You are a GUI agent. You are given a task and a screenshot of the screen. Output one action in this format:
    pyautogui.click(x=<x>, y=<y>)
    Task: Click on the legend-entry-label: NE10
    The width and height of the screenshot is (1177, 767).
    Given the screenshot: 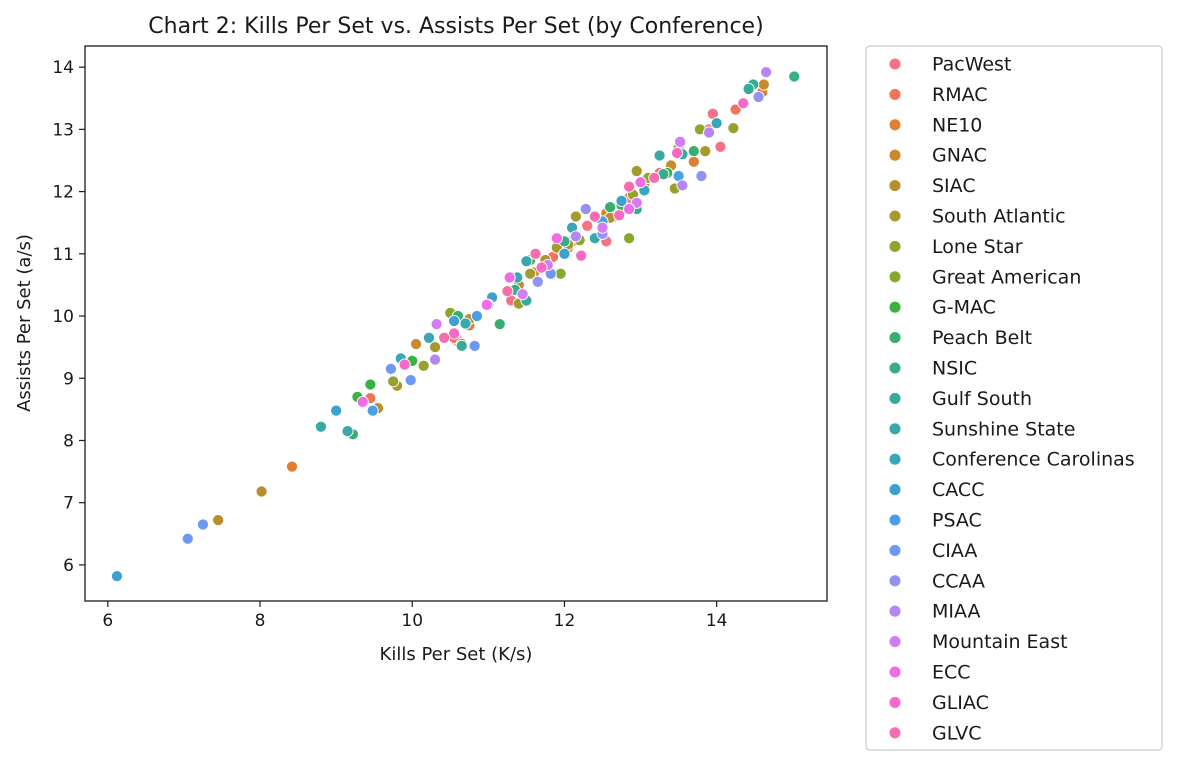 What is the action you would take?
    pyautogui.click(x=957, y=125)
    